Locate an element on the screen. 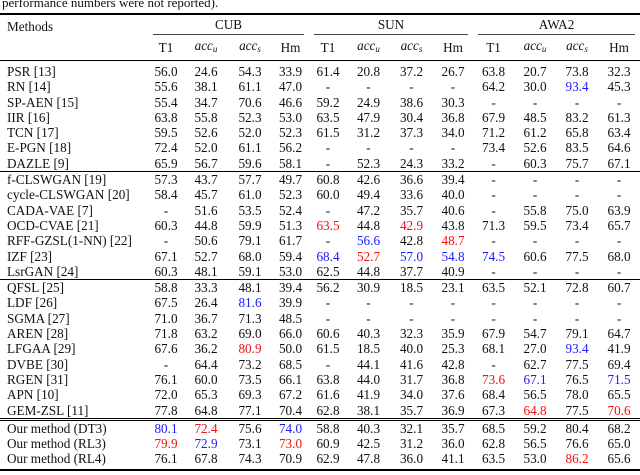 The width and height of the screenshot is (640, 475). score-cell: 62.8 is located at coordinates (493, 444).